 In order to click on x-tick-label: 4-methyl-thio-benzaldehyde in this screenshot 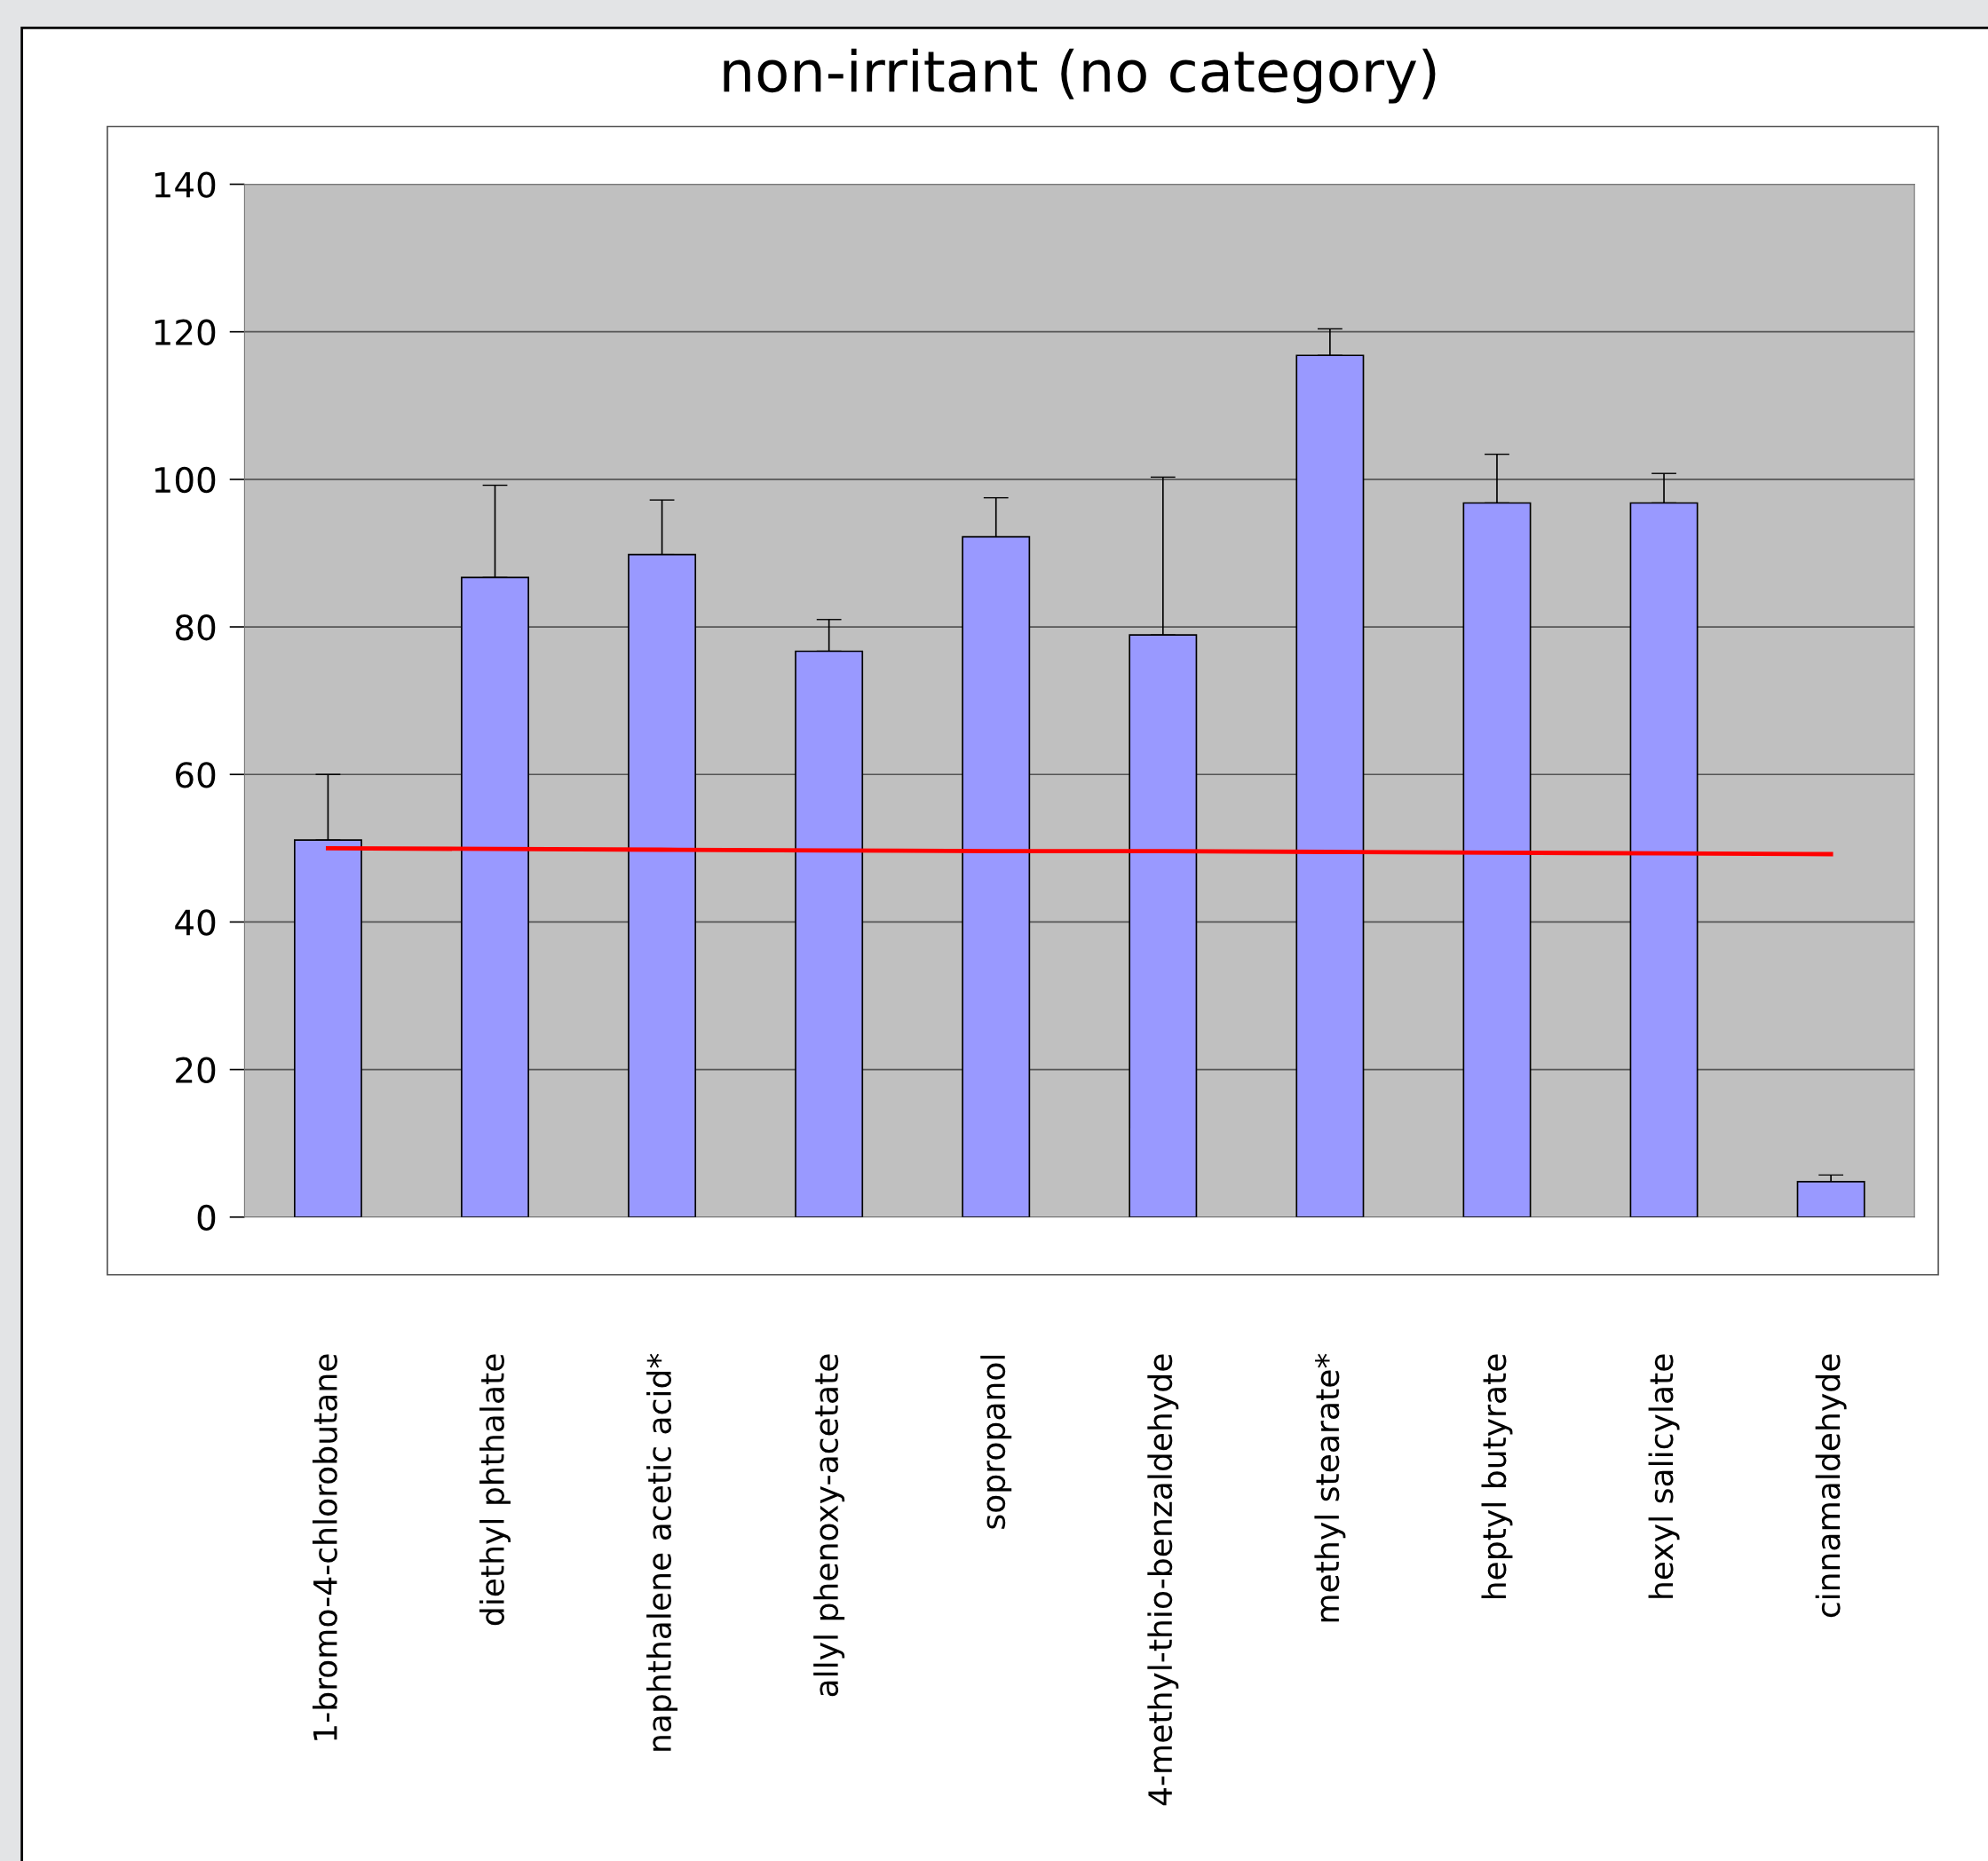, I will do `click(1163, 1580)`.